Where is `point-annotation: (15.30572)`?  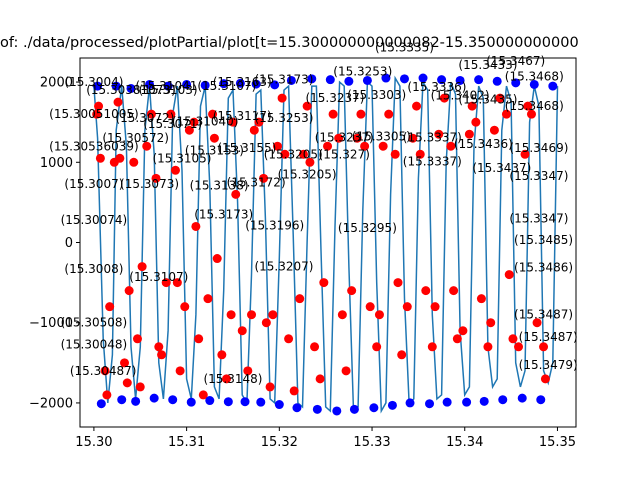
point-annotation: (15.30572) is located at coordinates (135, 138).